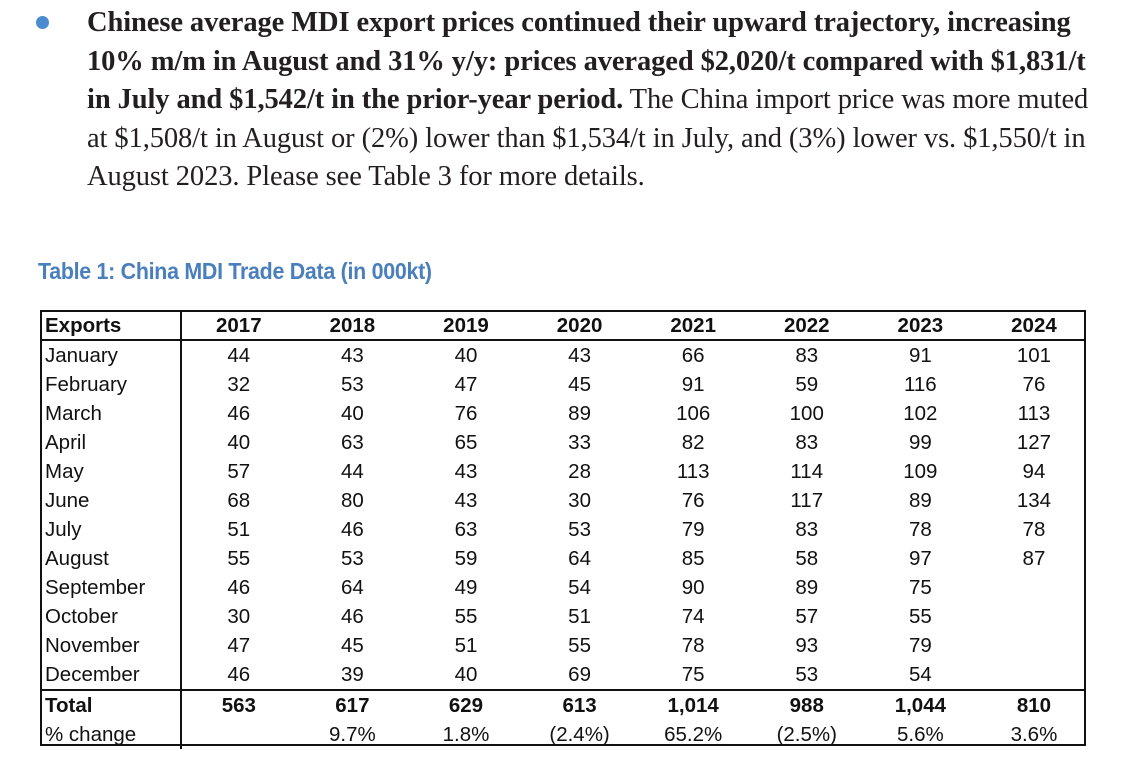 This screenshot has width=1132, height=764. I want to click on table-cell: 100, so click(806, 413).